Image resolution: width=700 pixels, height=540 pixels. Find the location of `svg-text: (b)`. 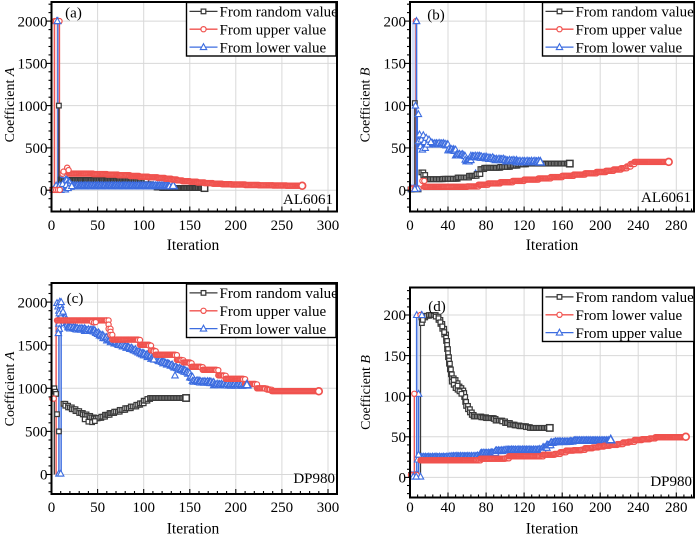

svg-text: (b) is located at coordinates (436, 16).